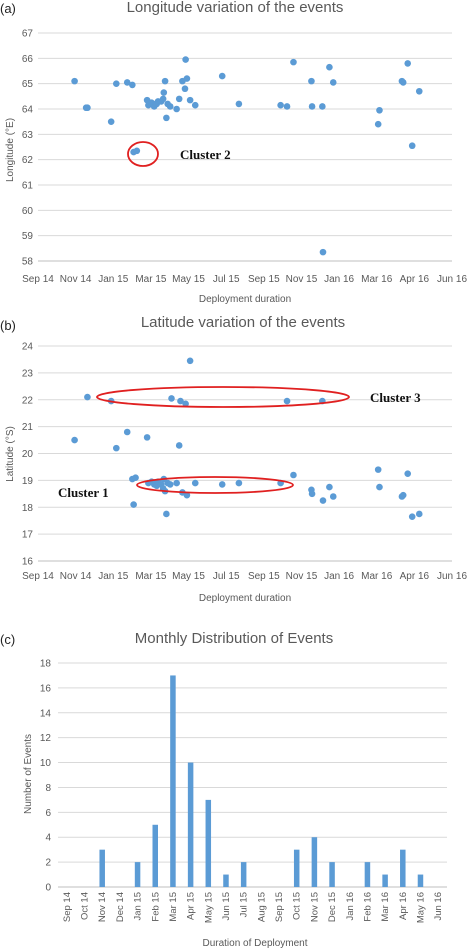  What do you see at coordinates (28, 211) in the screenshot?
I see `y-tick-label: 60` at bounding box center [28, 211].